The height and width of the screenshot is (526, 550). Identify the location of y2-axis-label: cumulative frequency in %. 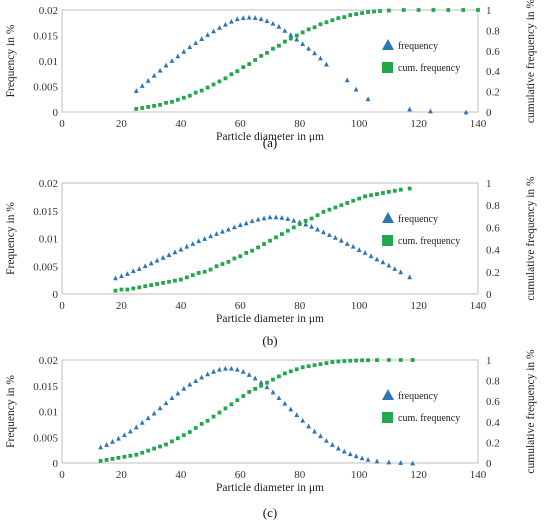
(531, 238).